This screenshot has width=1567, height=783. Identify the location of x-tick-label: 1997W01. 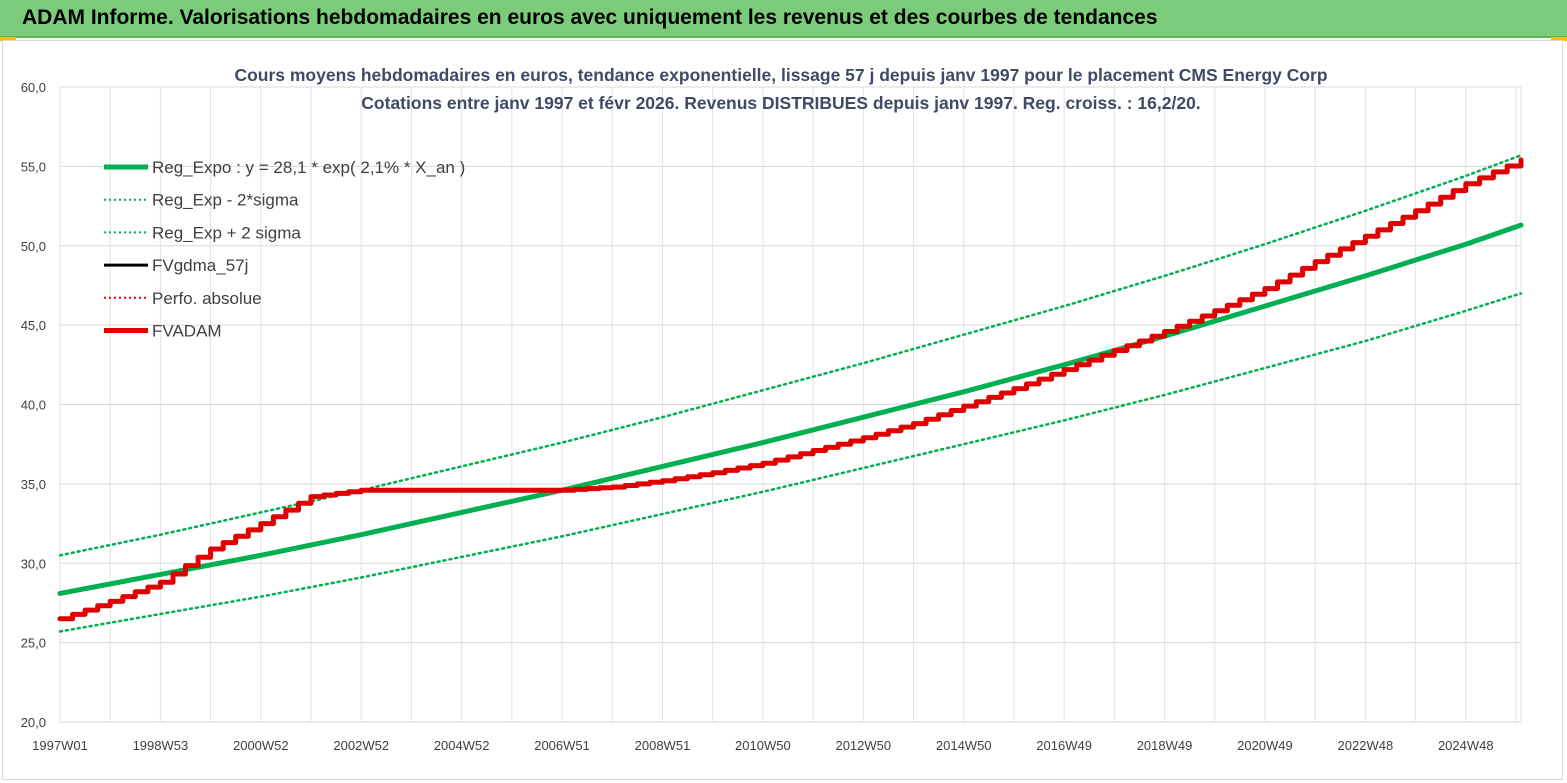
(60, 745).